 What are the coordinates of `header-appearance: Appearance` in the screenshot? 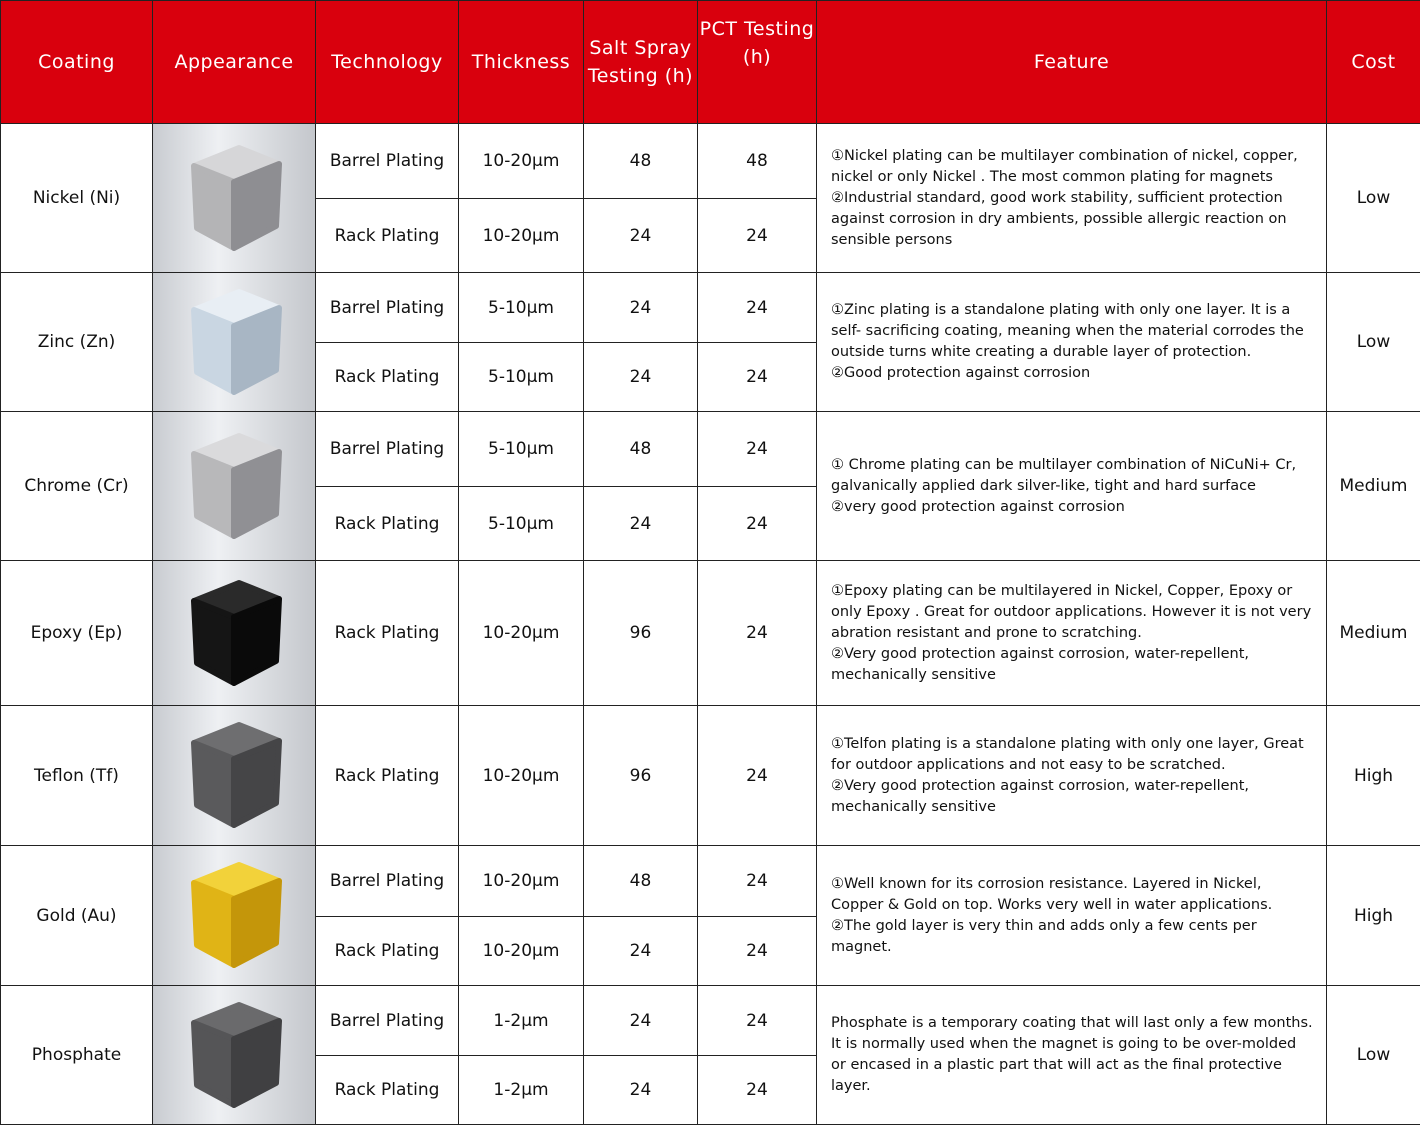 It's located at (234, 62).